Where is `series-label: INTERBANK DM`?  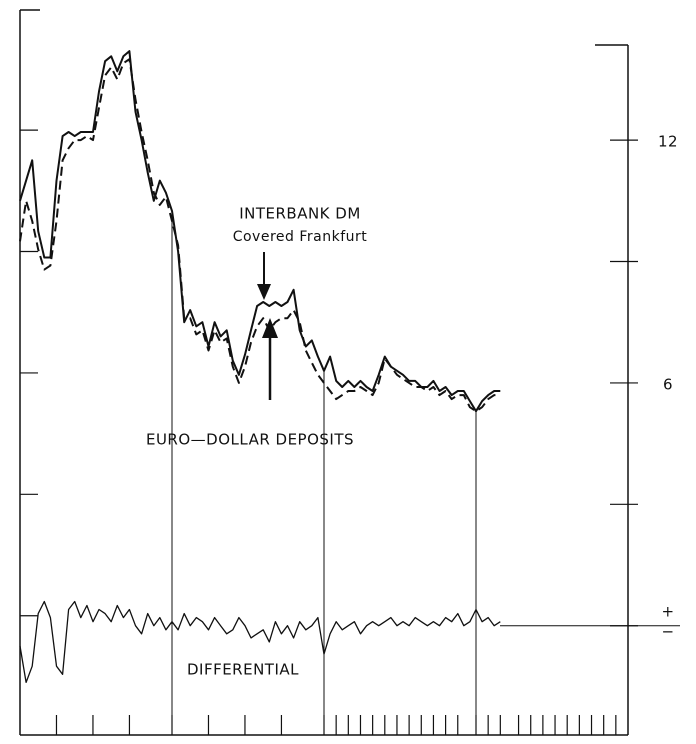 series-label: INTERBANK DM is located at coordinates (300, 214).